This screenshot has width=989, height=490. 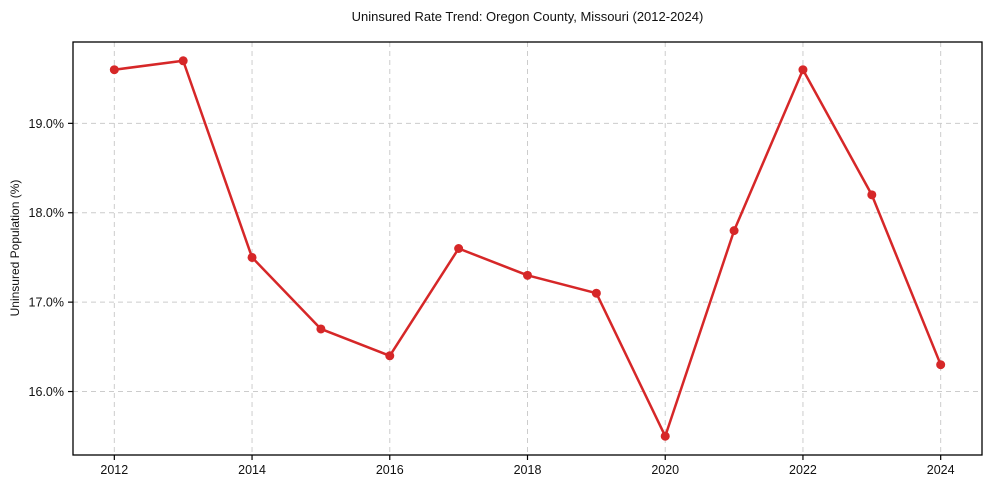 What do you see at coordinates (46, 303) in the screenshot?
I see `y-tick-label: 17.0%` at bounding box center [46, 303].